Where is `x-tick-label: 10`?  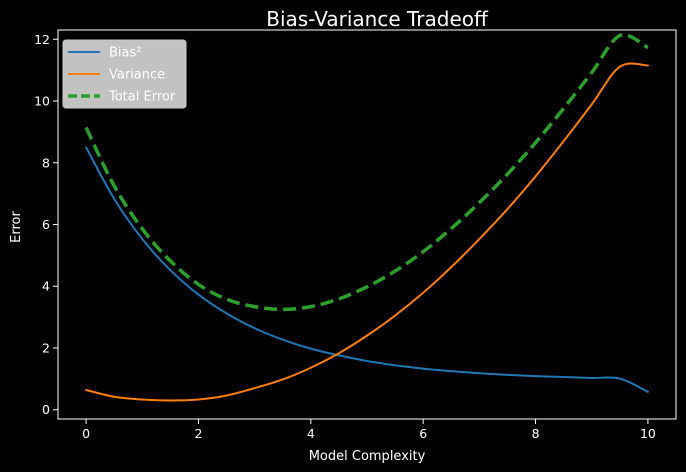 x-tick-label: 10 is located at coordinates (648, 433).